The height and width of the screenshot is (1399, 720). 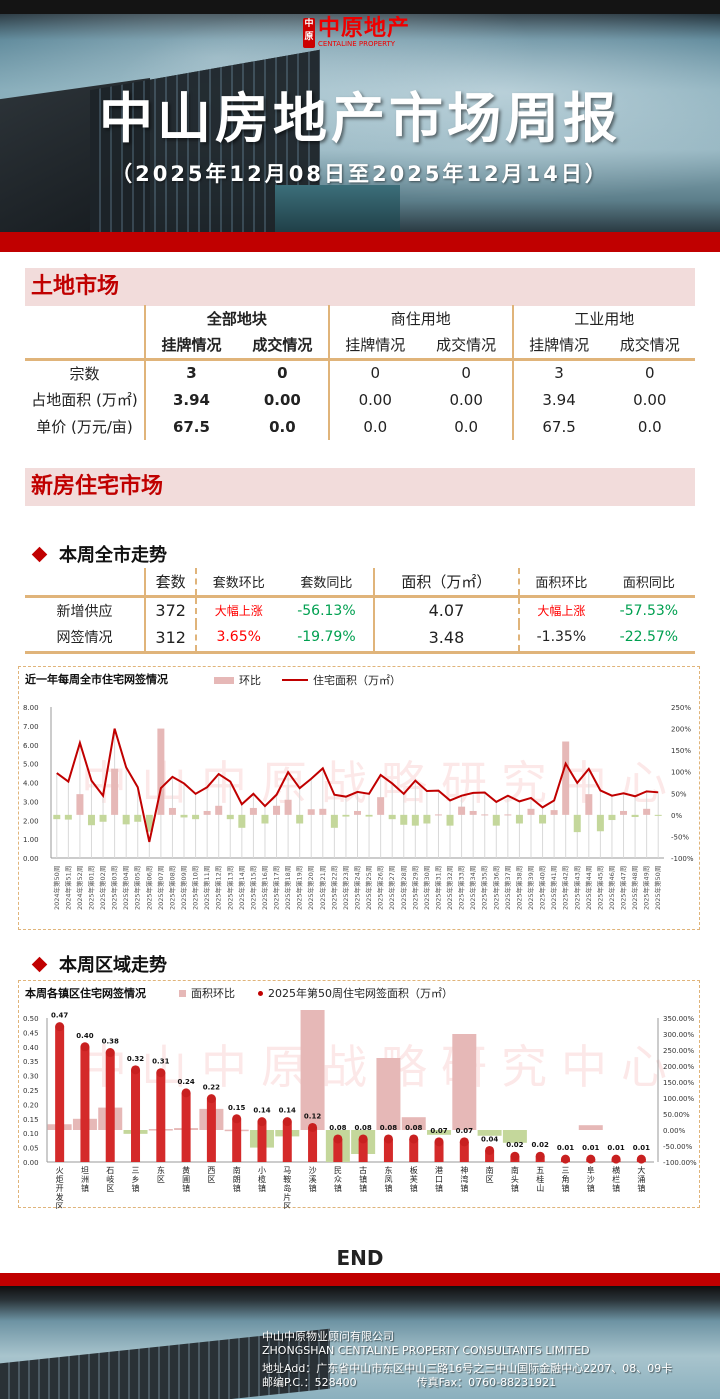 I want to click on watermark: 中山中原战略研究中心, so click(x=381, y=783).